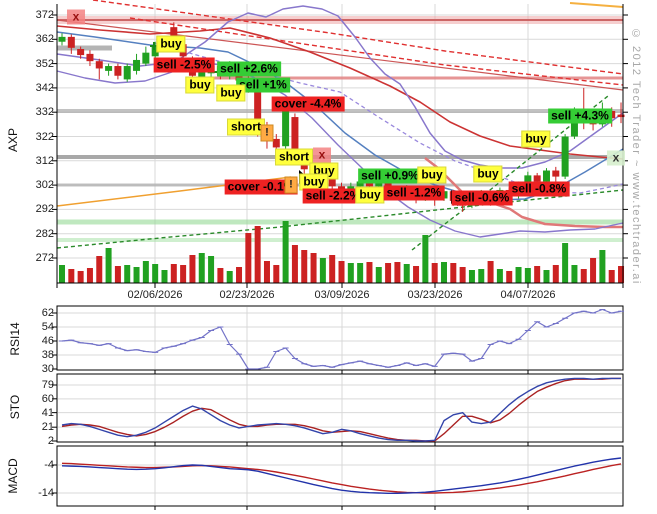  What do you see at coordinates (341, 475) in the screenshot?
I see `macd-line` at bounding box center [341, 475].